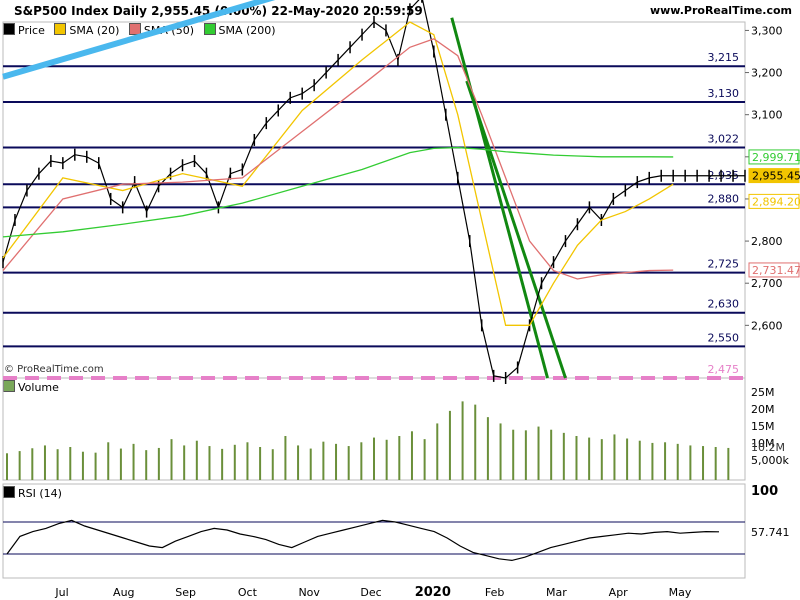 The height and width of the screenshot is (600, 800). What do you see at coordinates (724, 264) in the screenshot?
I see `level-label: 2,725` at bounding box center [724, 264].